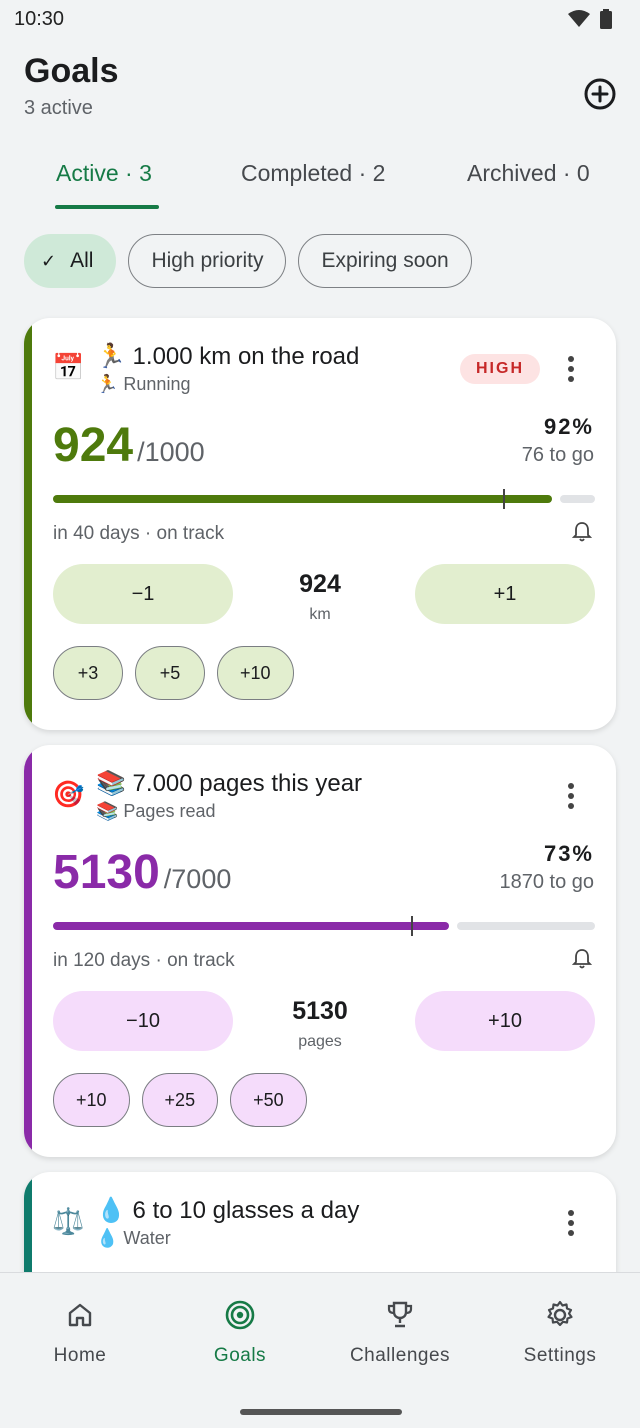 This screenshot has width=640, height=1428. I want to click on nav-label: Settings, so click(560, 1355).